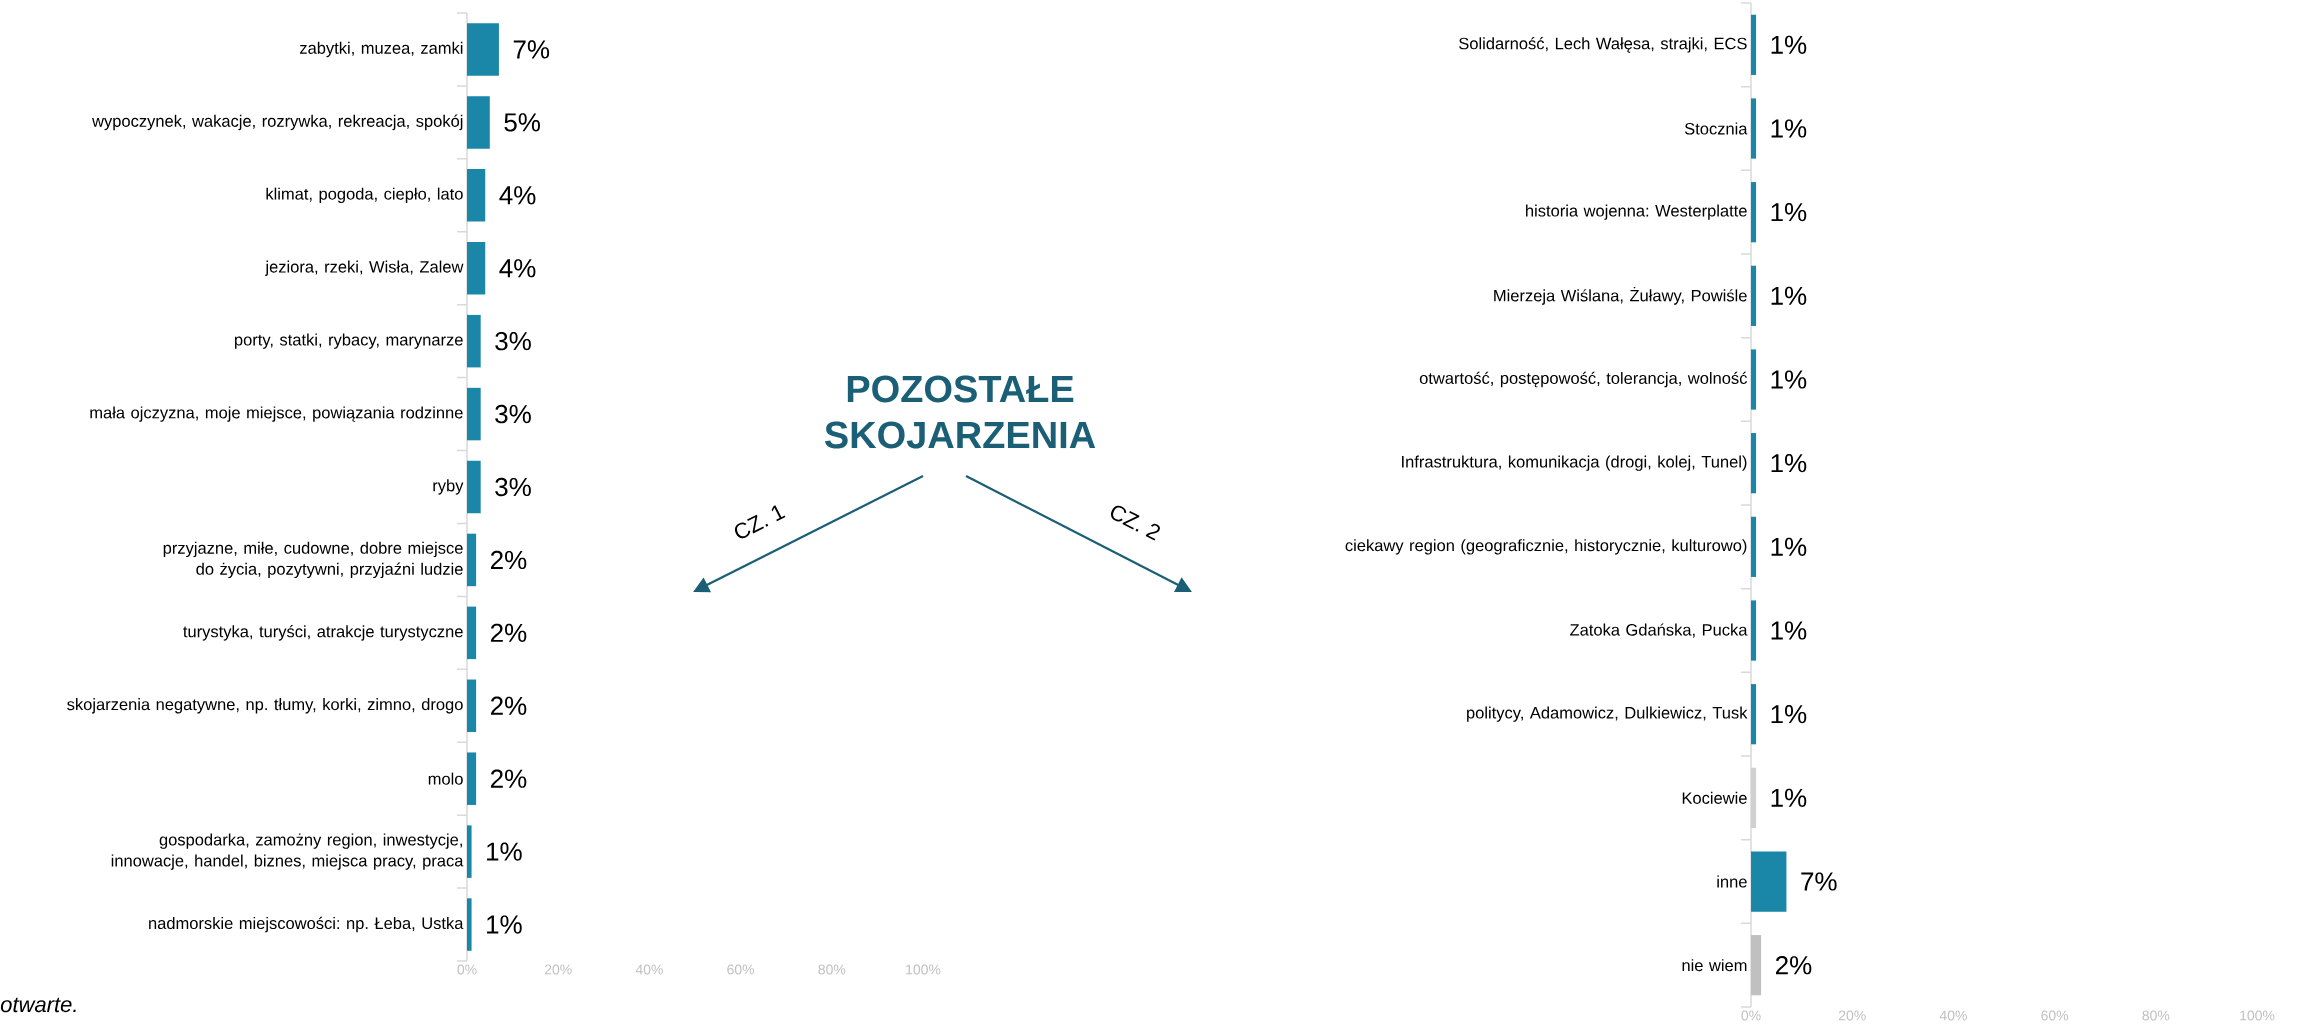 This screenshot has height=1036, width=2298. Describe the element at coordinates (1732, 881) in the screenshot. I see `y-tick-label: inne` at that location.